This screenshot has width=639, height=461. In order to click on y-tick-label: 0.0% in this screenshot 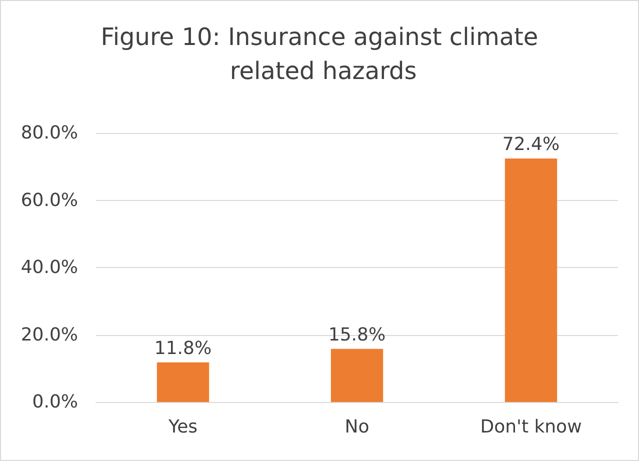, I will do `click(55, 402)`.